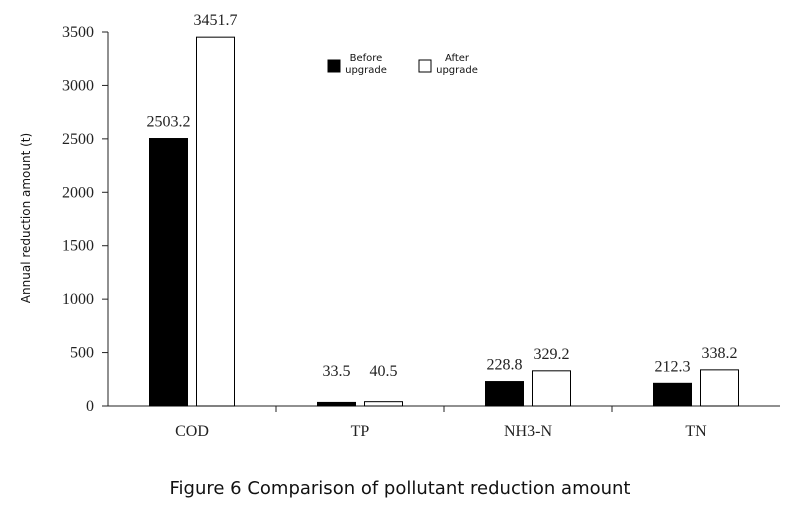  Describe the element at coordinates (82, 353) in the screenshot. I see `y-tick-label: 500` at that location.